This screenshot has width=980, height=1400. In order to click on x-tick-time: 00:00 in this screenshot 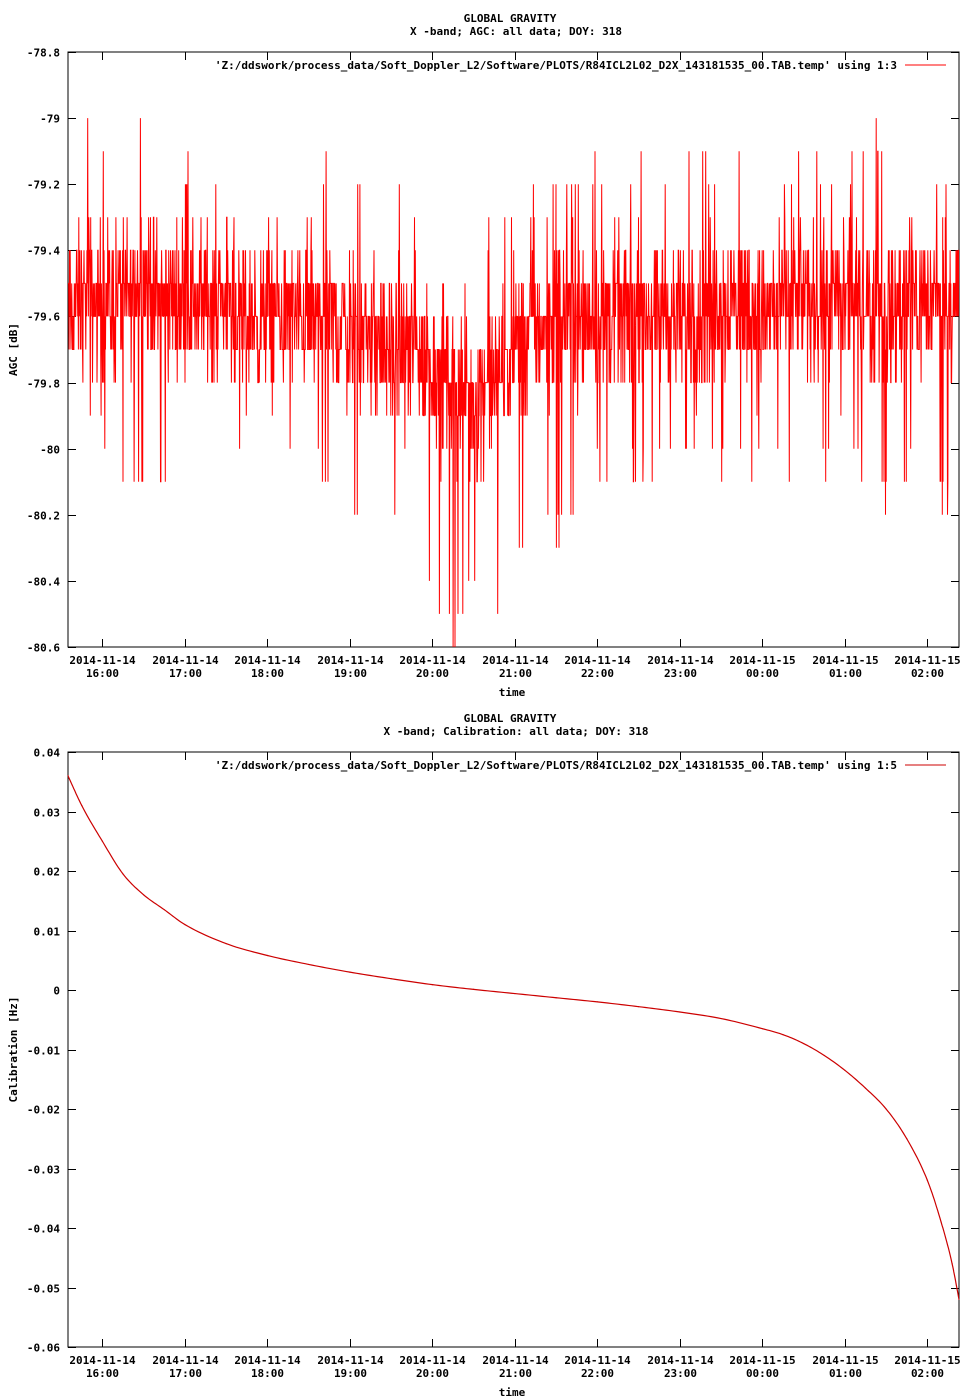, I will do `click(762, 673)`.